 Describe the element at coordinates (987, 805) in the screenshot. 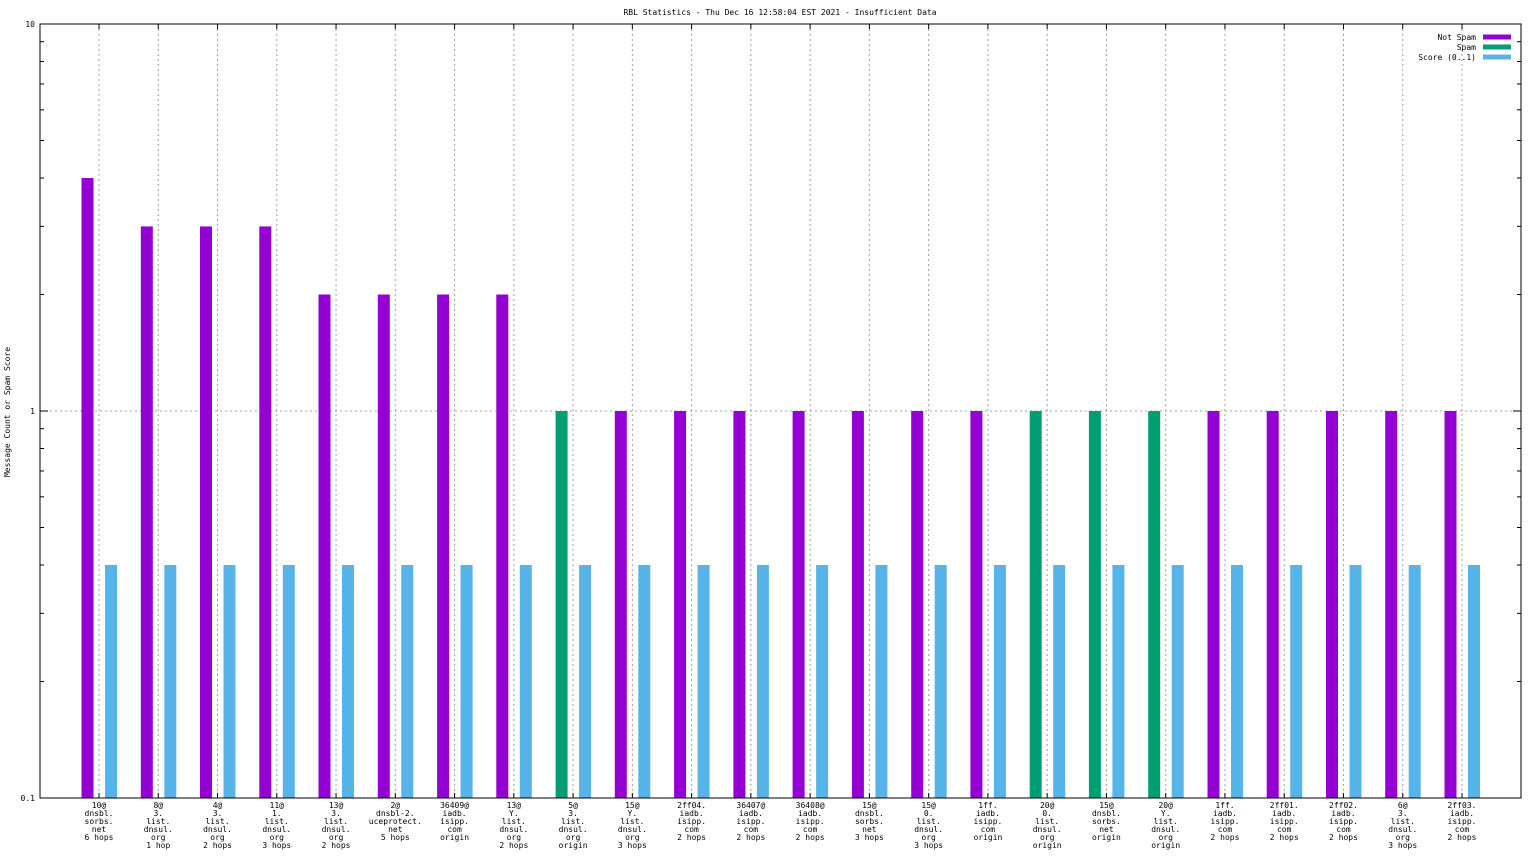

I see `x-tick-label-line: 1ff.` at that location.